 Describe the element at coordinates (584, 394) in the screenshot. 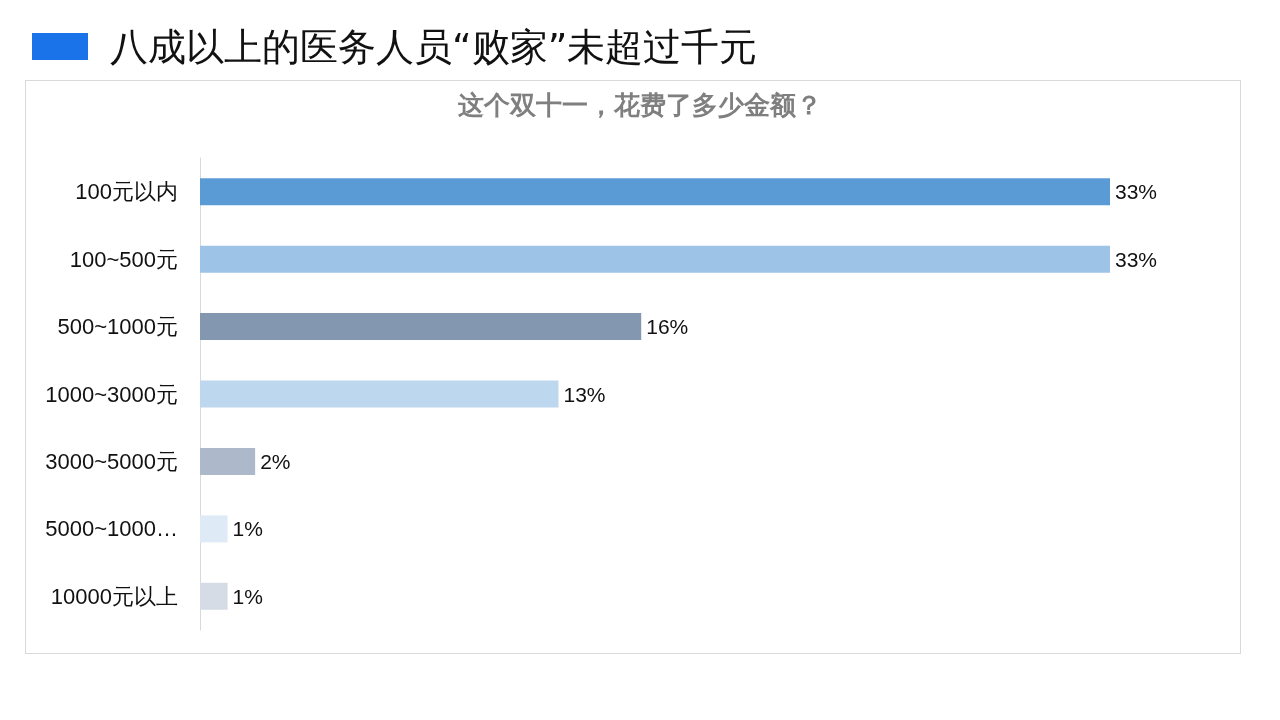

I see `data-label: 13%` at that location.